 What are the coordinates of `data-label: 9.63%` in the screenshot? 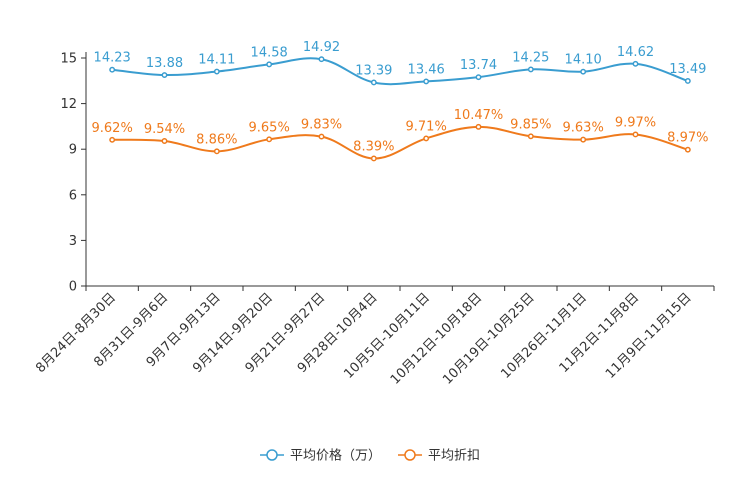 It's located at (583, 128).